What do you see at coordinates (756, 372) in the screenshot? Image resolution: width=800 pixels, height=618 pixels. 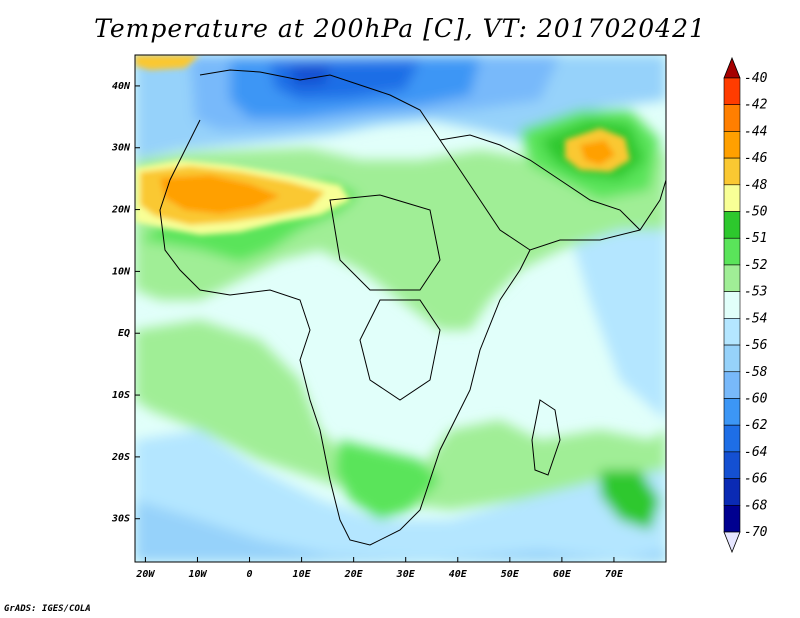 I see `colorbar-label: -58` at bounding box center [756, 372].